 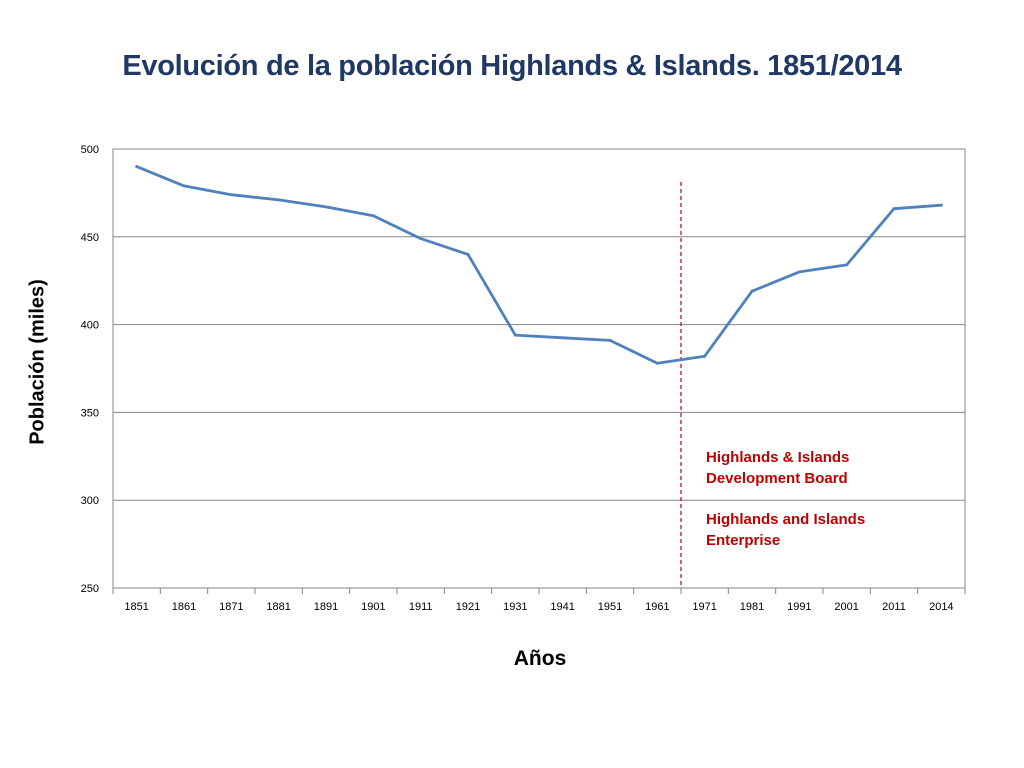 What do you see at coordinates (562, 607) in the screenshot?
I see `x-tick-label: 1941` at bounding box center [562, 607].